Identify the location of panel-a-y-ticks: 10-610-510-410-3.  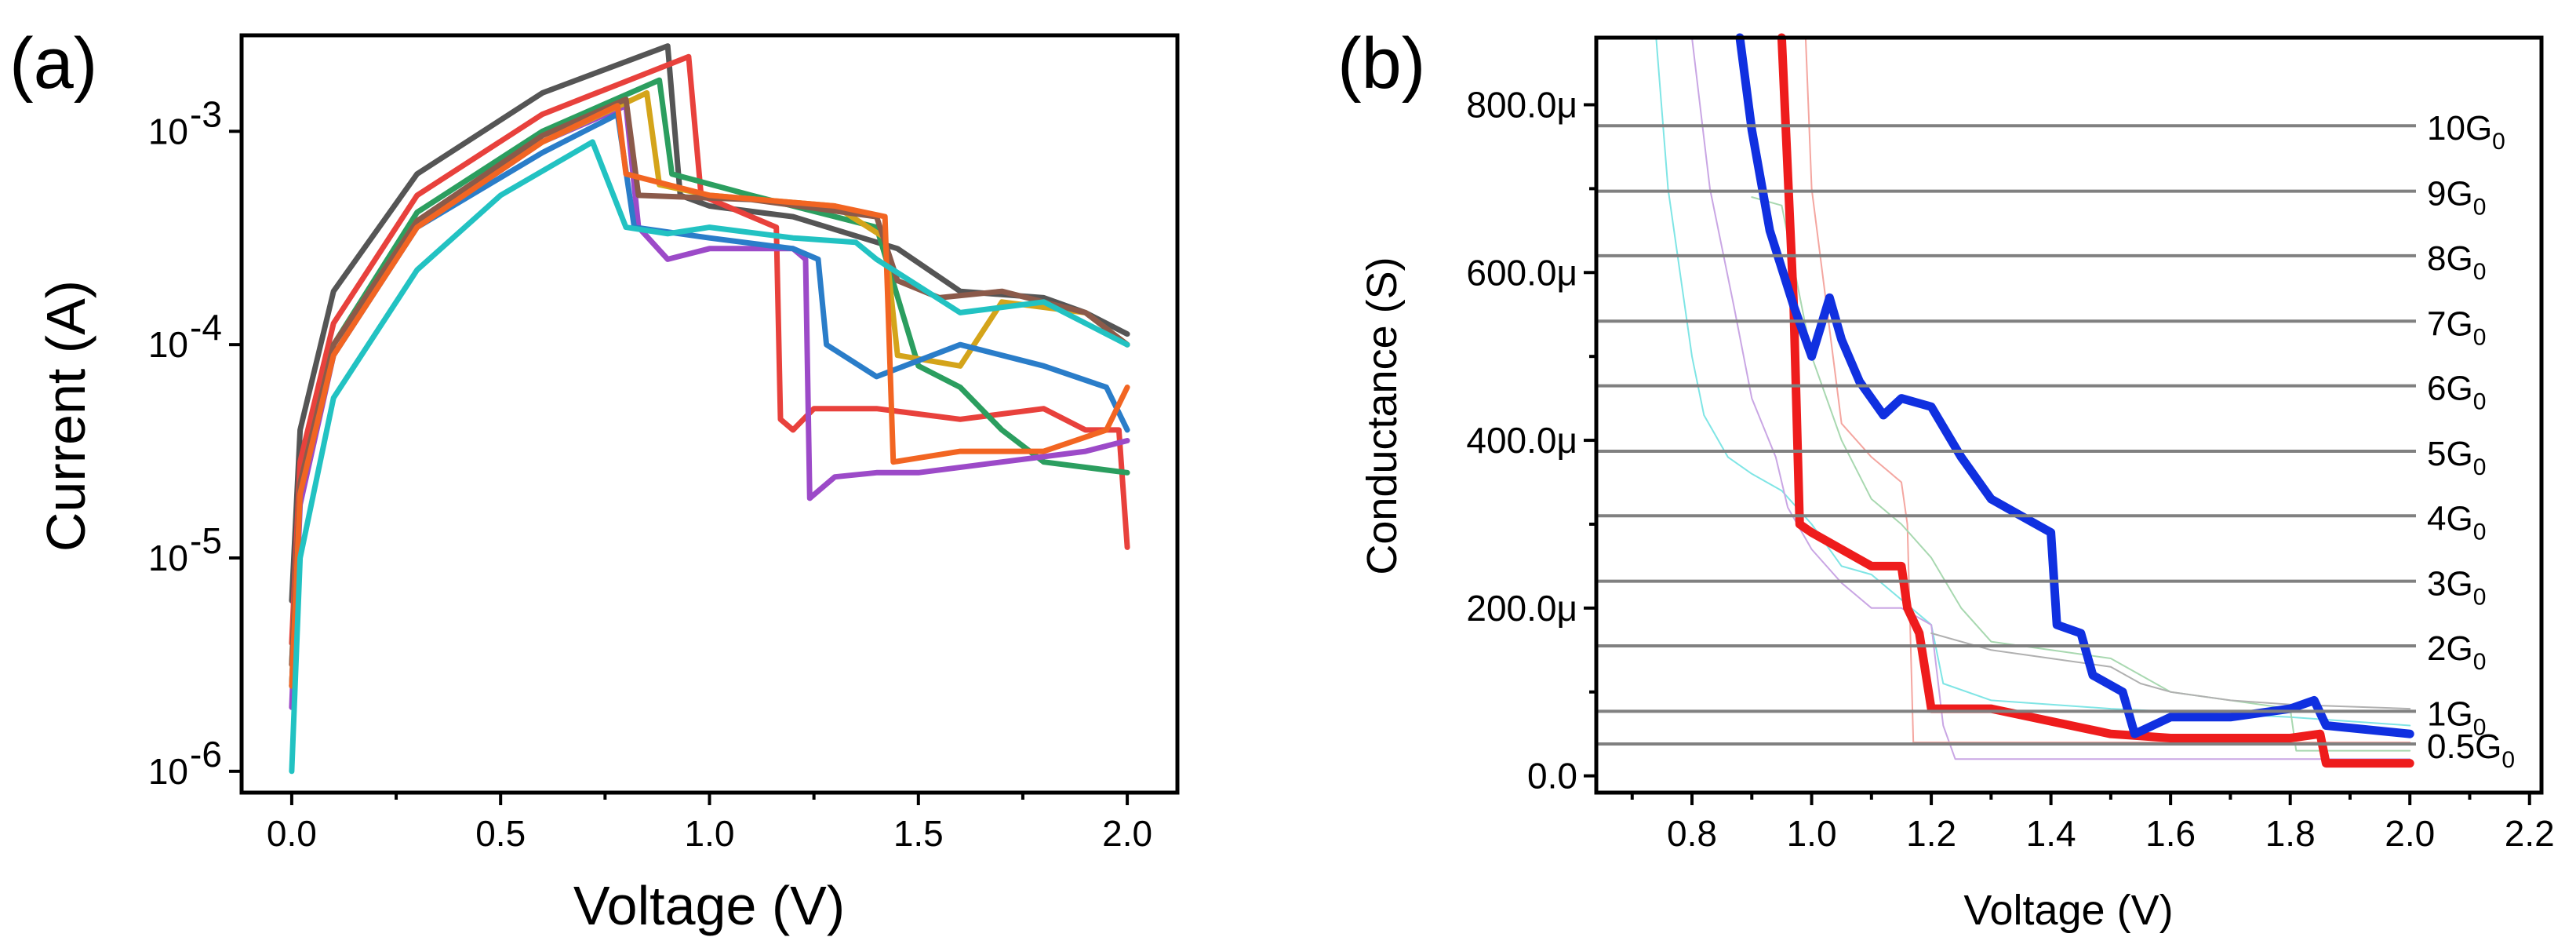
(195, 442).